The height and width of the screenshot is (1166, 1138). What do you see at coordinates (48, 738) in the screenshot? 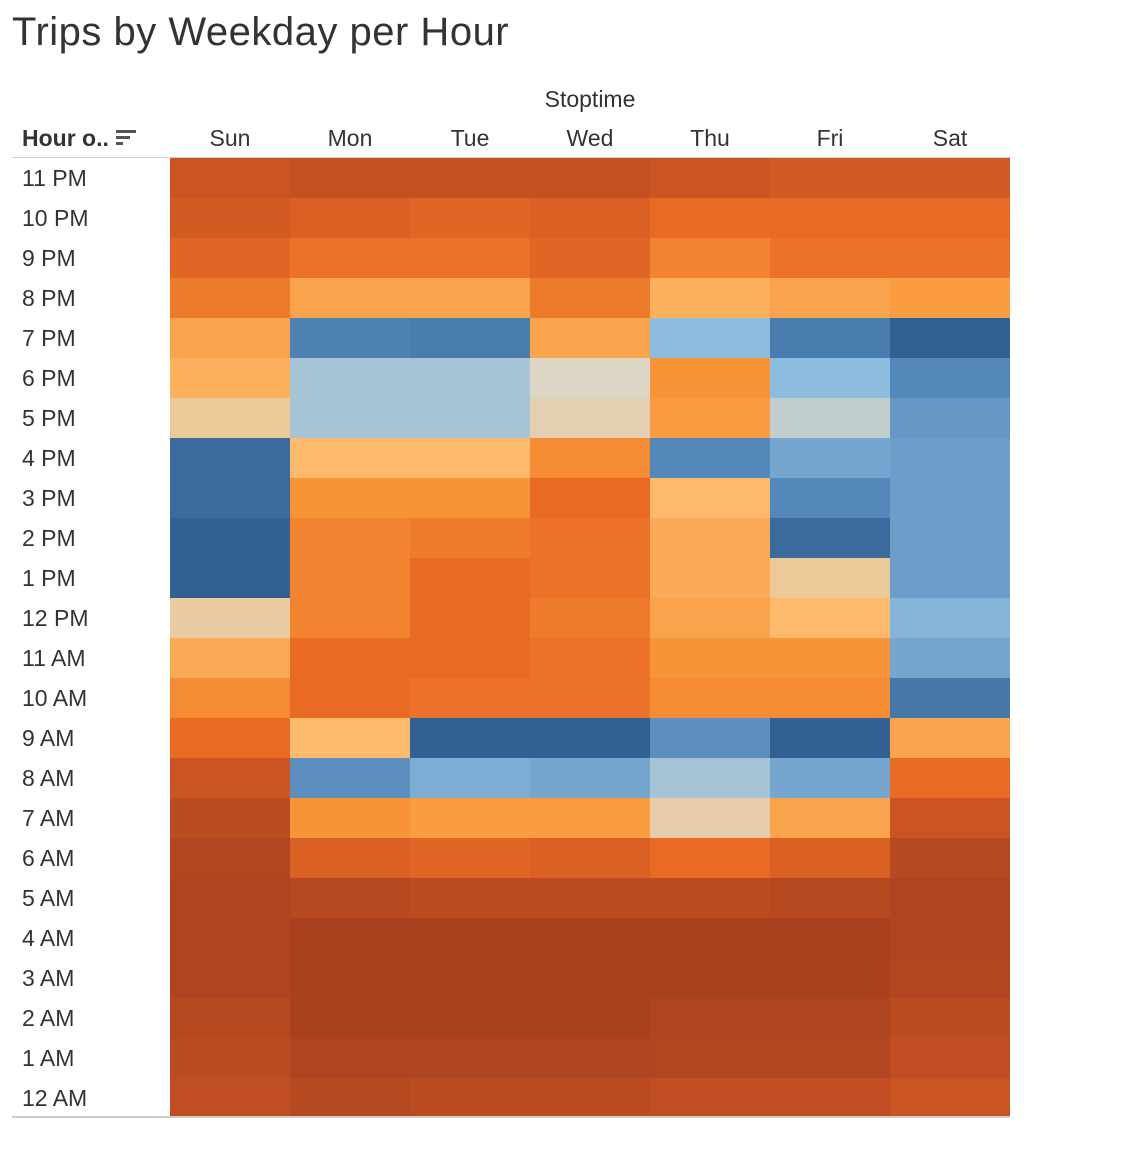
I see `row-label: 9 AM` at bounding box center [48, 738].